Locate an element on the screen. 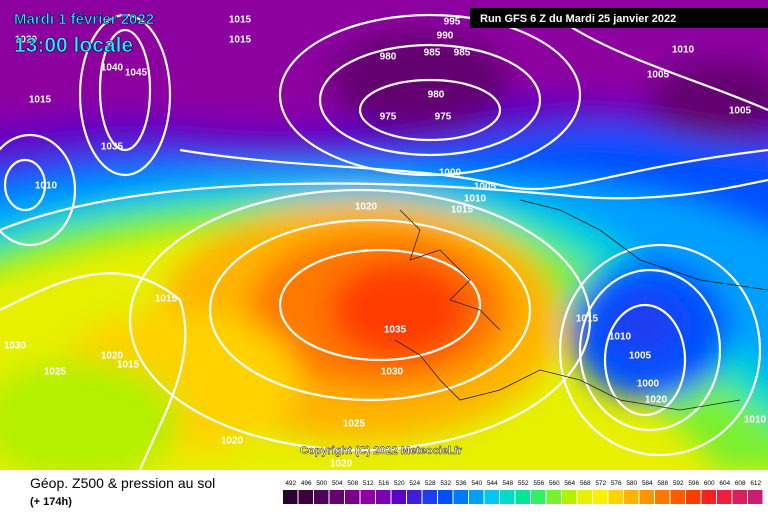 Image resolution: width=768 pixels, height=517 pixels. forecast-time: 13:00 locale is located at coordinates (73, 45).